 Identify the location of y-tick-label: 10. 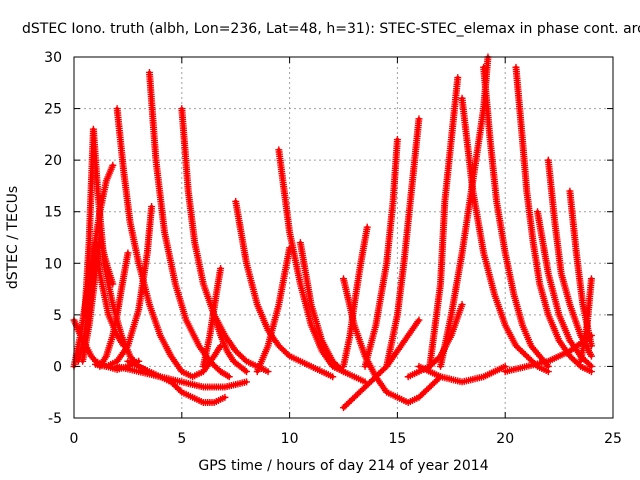
(53, 264).